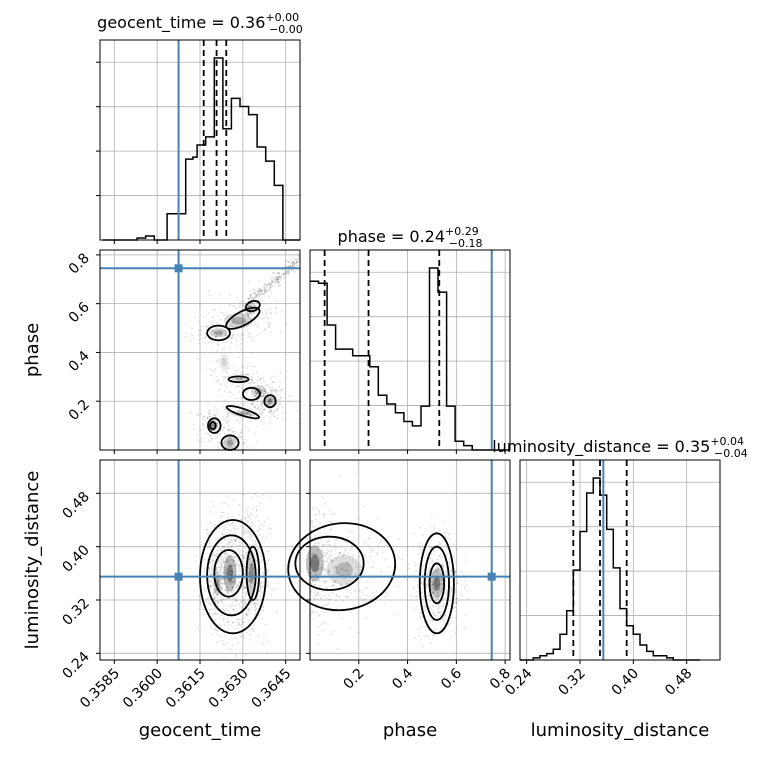 This screenshot has height=760, width=760. Describe the element at coordinates (410, 560) in the screenshot. I see `panel-frame` at that location.